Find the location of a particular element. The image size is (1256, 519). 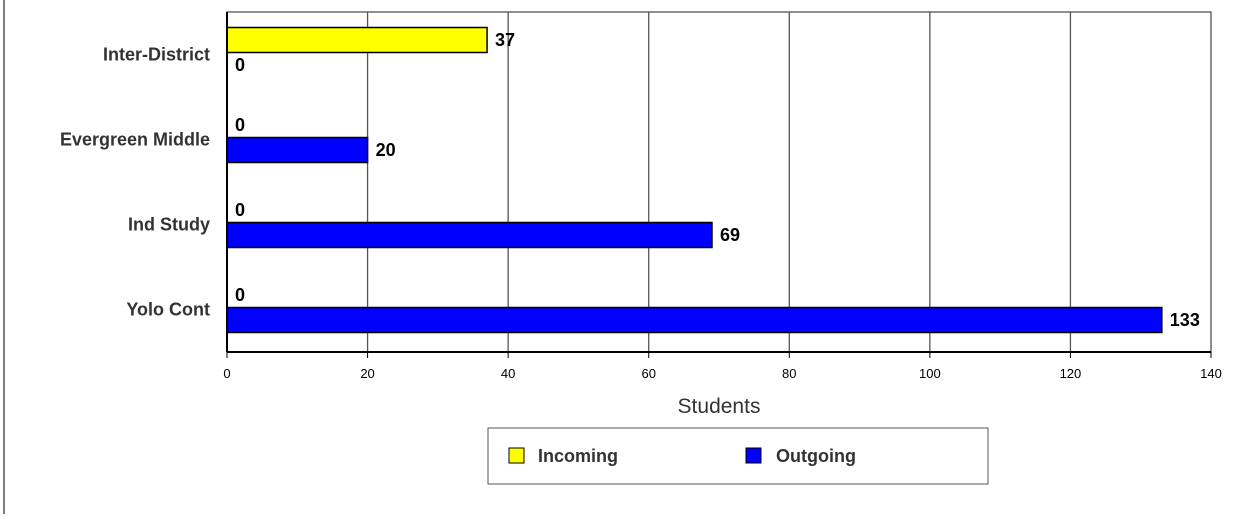

legend-swatch-incoming is located at coordinates (516, 455).